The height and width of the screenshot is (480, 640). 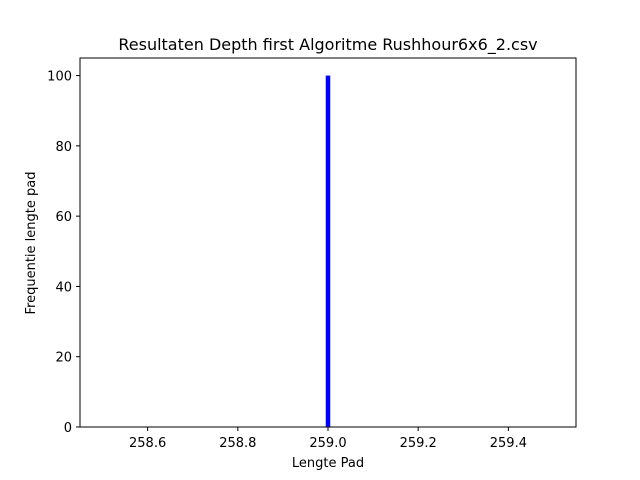 What do you see at coordinates (63, 287) in the screenshot?
I see `y-tick-label: 40` at bounding box center [63, 287].